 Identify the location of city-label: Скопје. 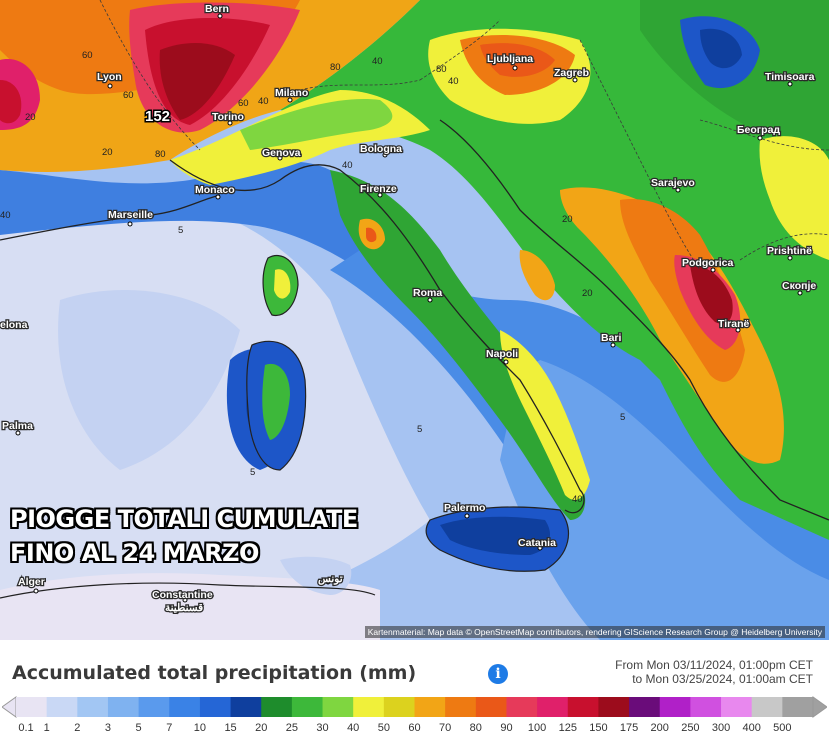
(799, 286).